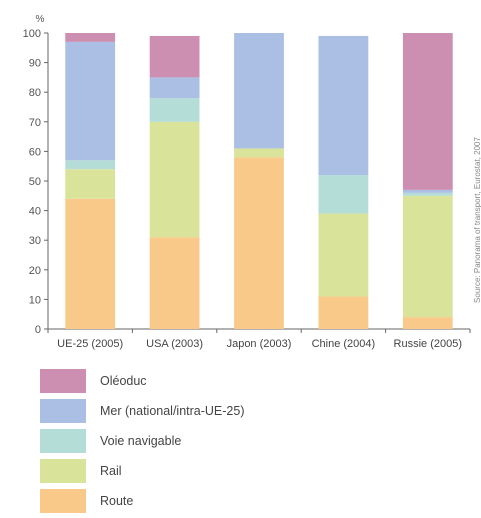 This screenshot has width=481, height=518. What do you see at coordinates (259, 344) in the screenshot?
I see `x-tick-label: Japon (2003)` at bounding box center [259, 344].